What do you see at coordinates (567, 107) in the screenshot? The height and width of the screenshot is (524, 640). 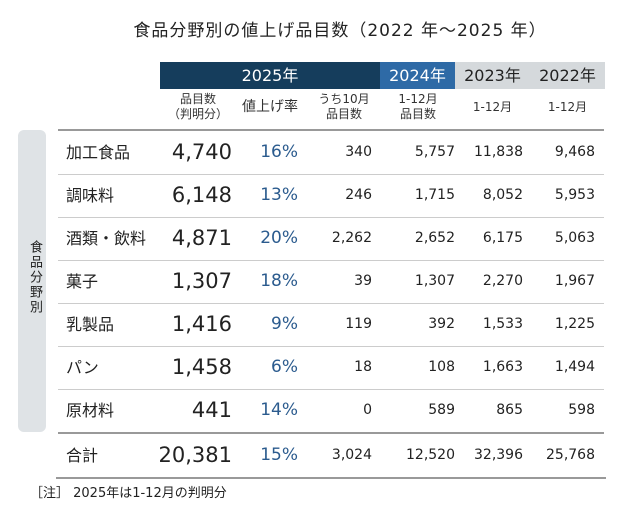 I see `subheader-2022: 1-12月` at bounding box center [567, 107].